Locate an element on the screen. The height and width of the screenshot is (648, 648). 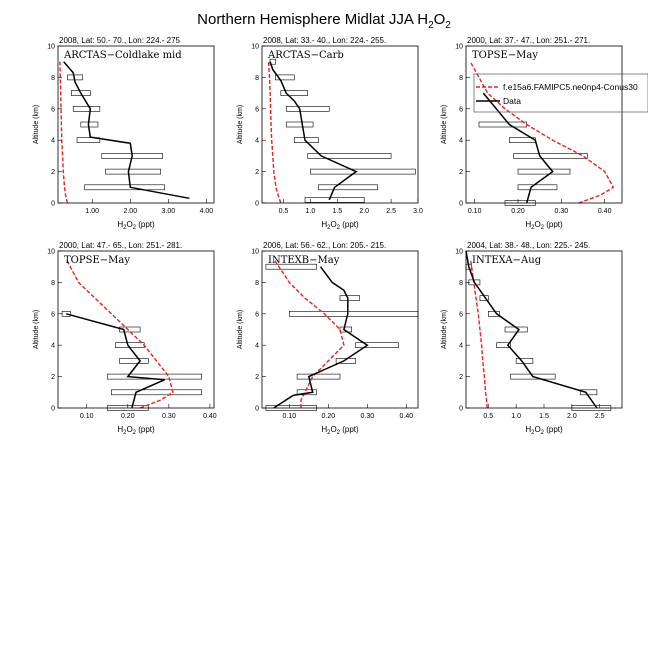
legend-model-label: f.e15a6.FAMIPC5.ne0np4-Conus30 is located at coordinates (570, 87).